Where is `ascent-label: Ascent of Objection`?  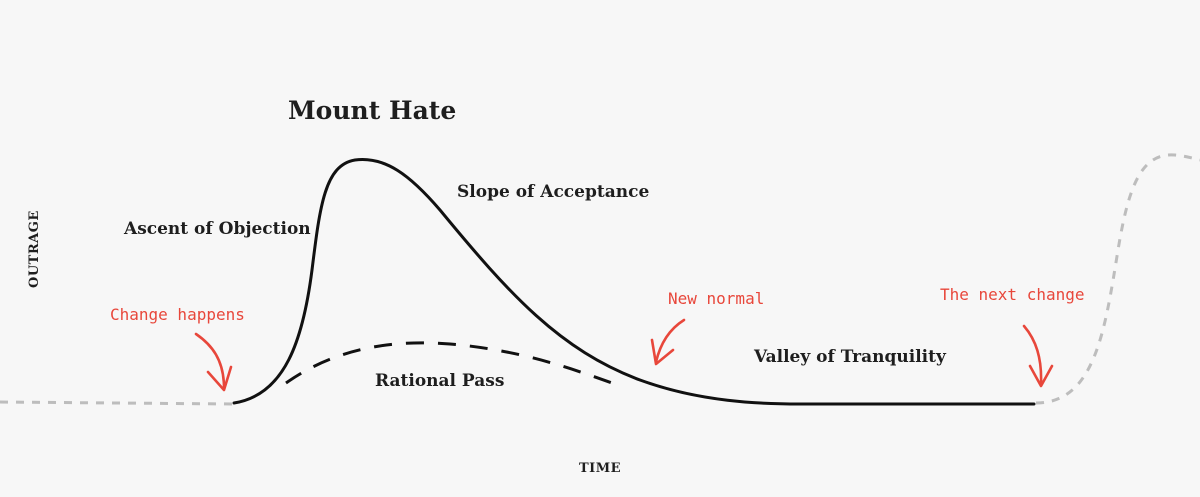
ascent-label: Ascent of Objection is located at coordinates (217, 229).